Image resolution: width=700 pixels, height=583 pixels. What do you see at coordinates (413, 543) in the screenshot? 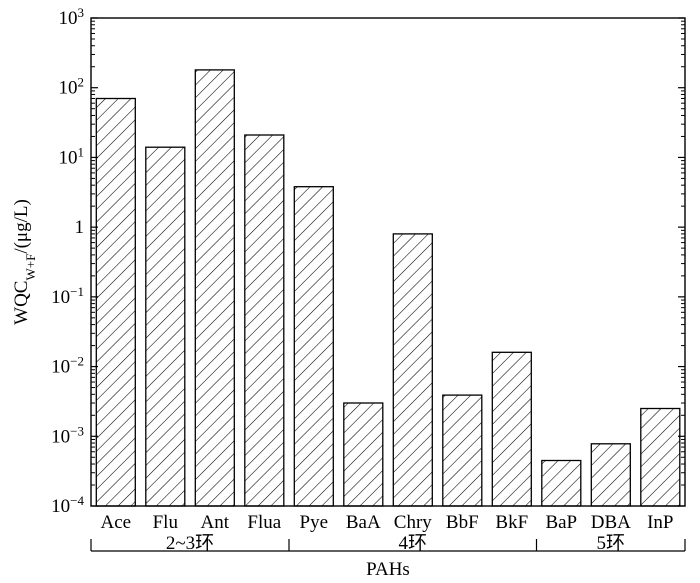
I see `group-label-2: 4环` at bounding box center [413, 543].